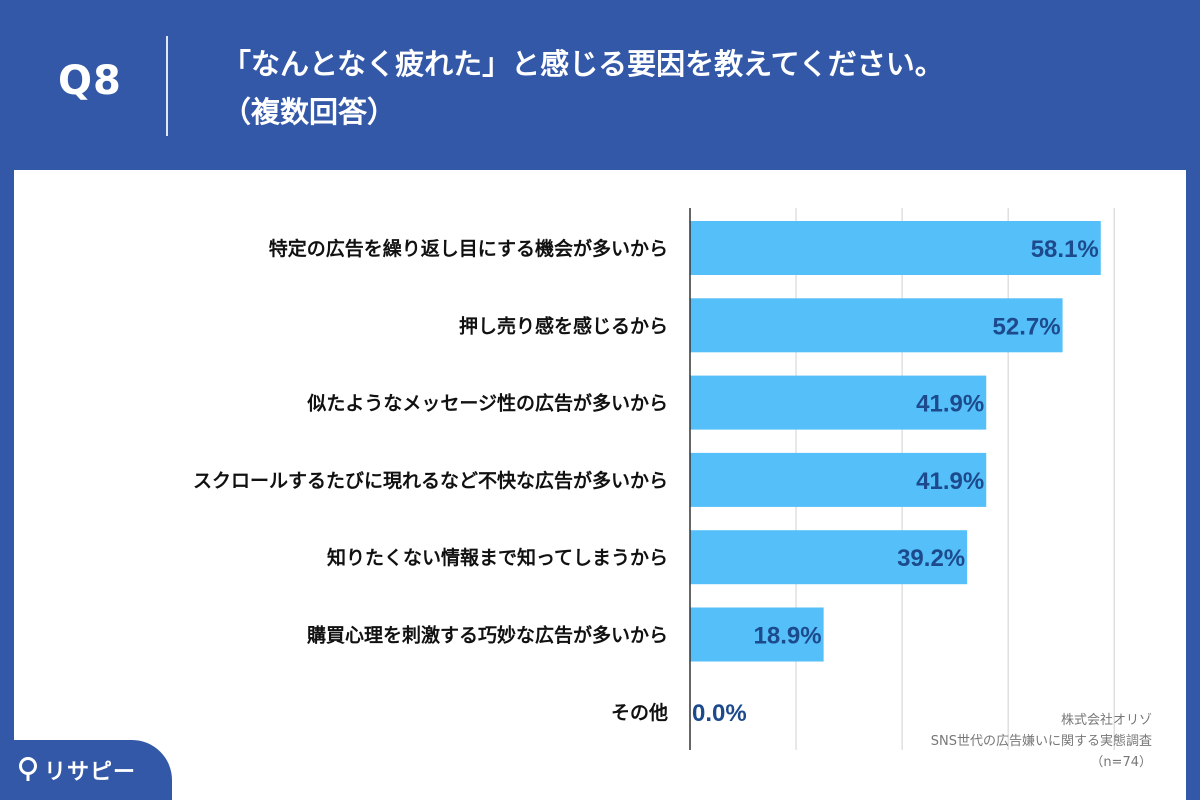 This screenshot has width=1200, height=800. What do you see at coordinates (497, 557) in the screenshot?
I see `category-label: 知りたくない情報まで知ってしまうから` at bounding box center [497, 557].